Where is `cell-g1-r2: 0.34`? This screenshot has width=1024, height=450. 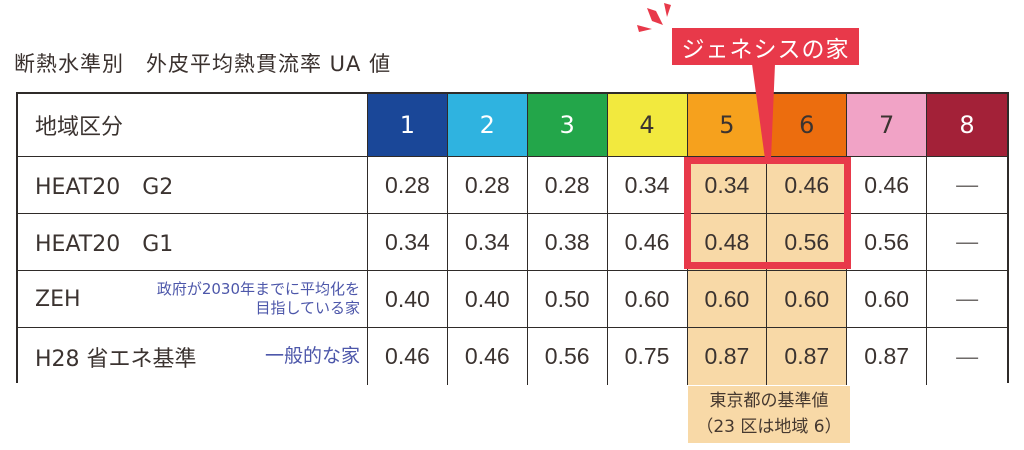 cell-g1-r2: 0.34 is located at coordinates (487, 242).